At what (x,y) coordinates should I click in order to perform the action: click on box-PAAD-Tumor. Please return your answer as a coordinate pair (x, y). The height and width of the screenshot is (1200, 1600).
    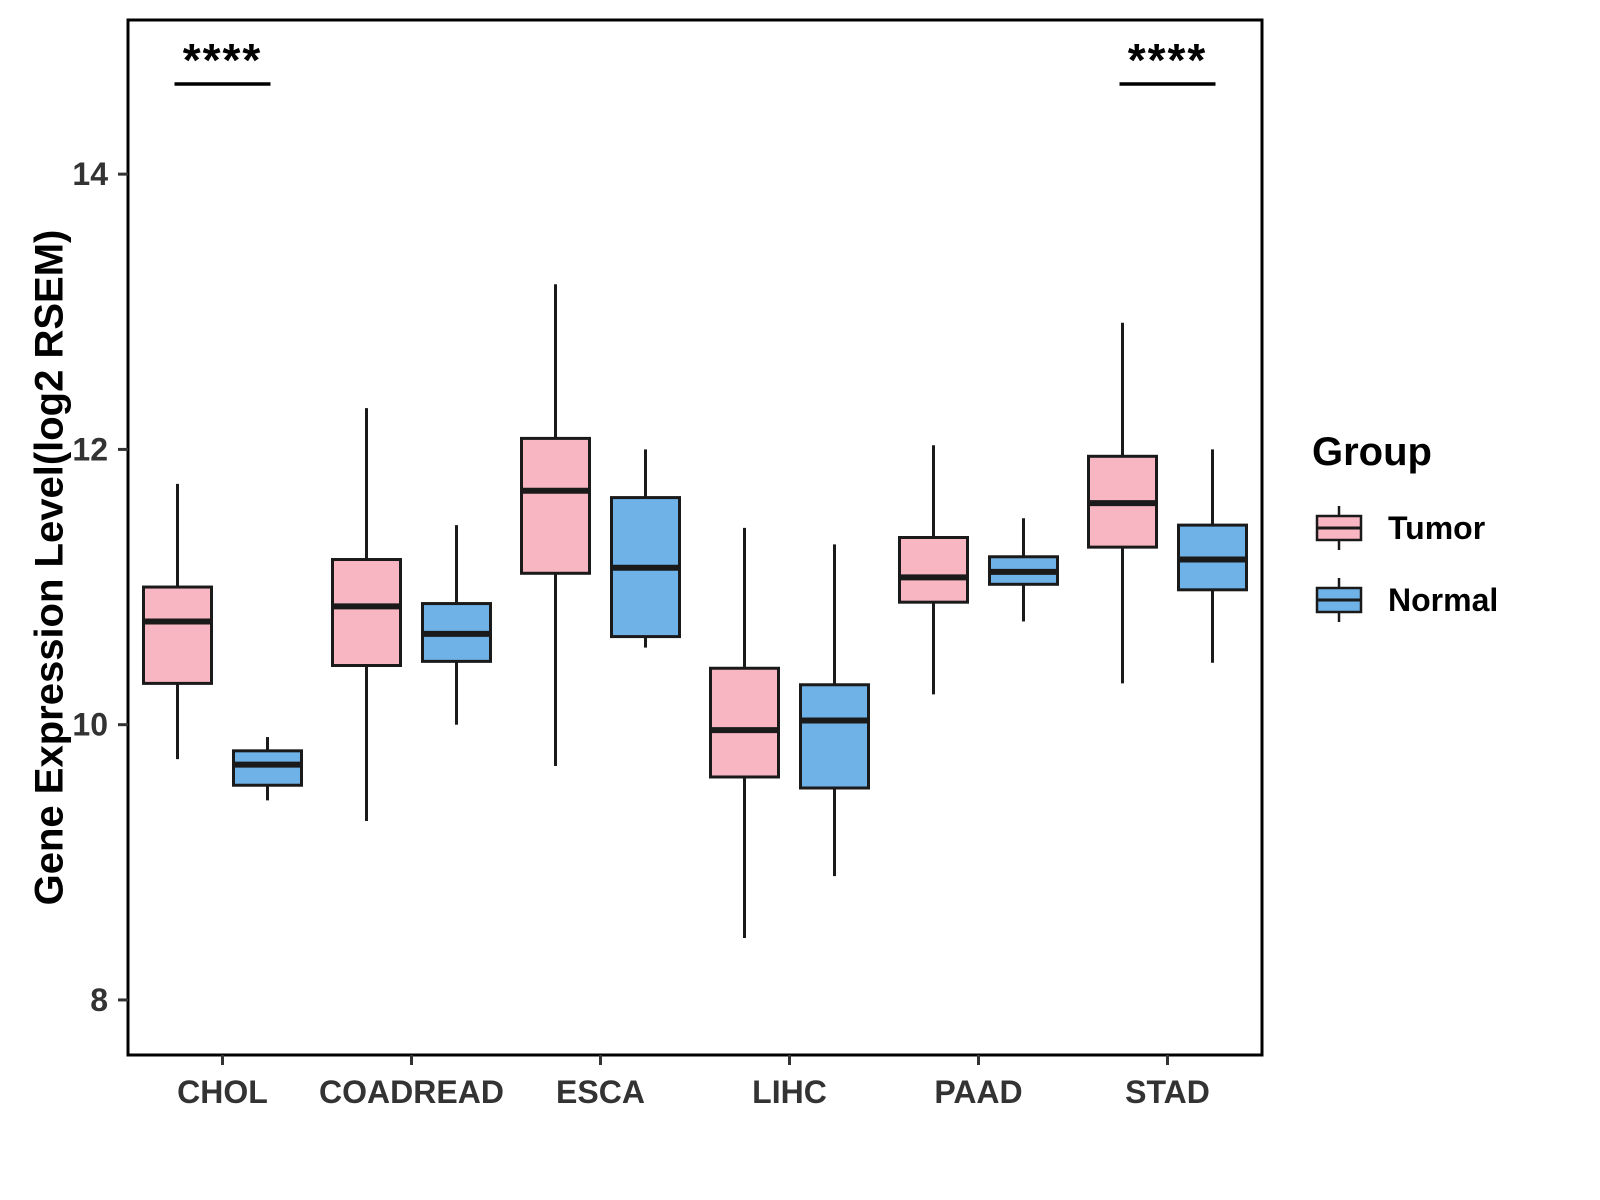
    Looking at the image, I should click on (933, 570).